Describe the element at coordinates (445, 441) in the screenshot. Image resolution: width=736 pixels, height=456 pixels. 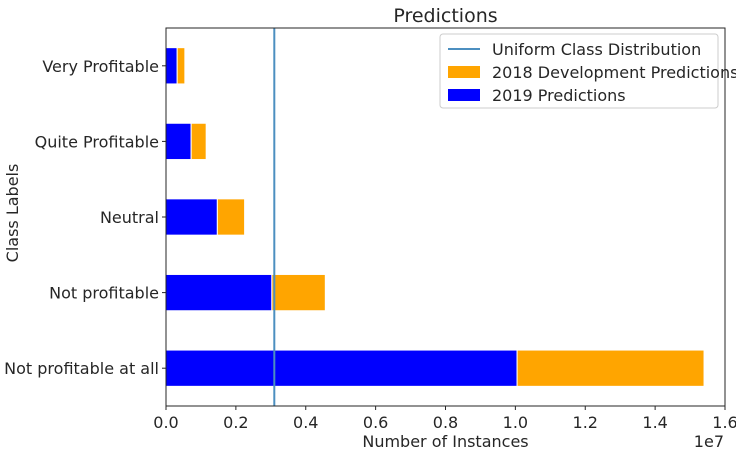
I see `x-axis-label: Number of Instances` at that location.